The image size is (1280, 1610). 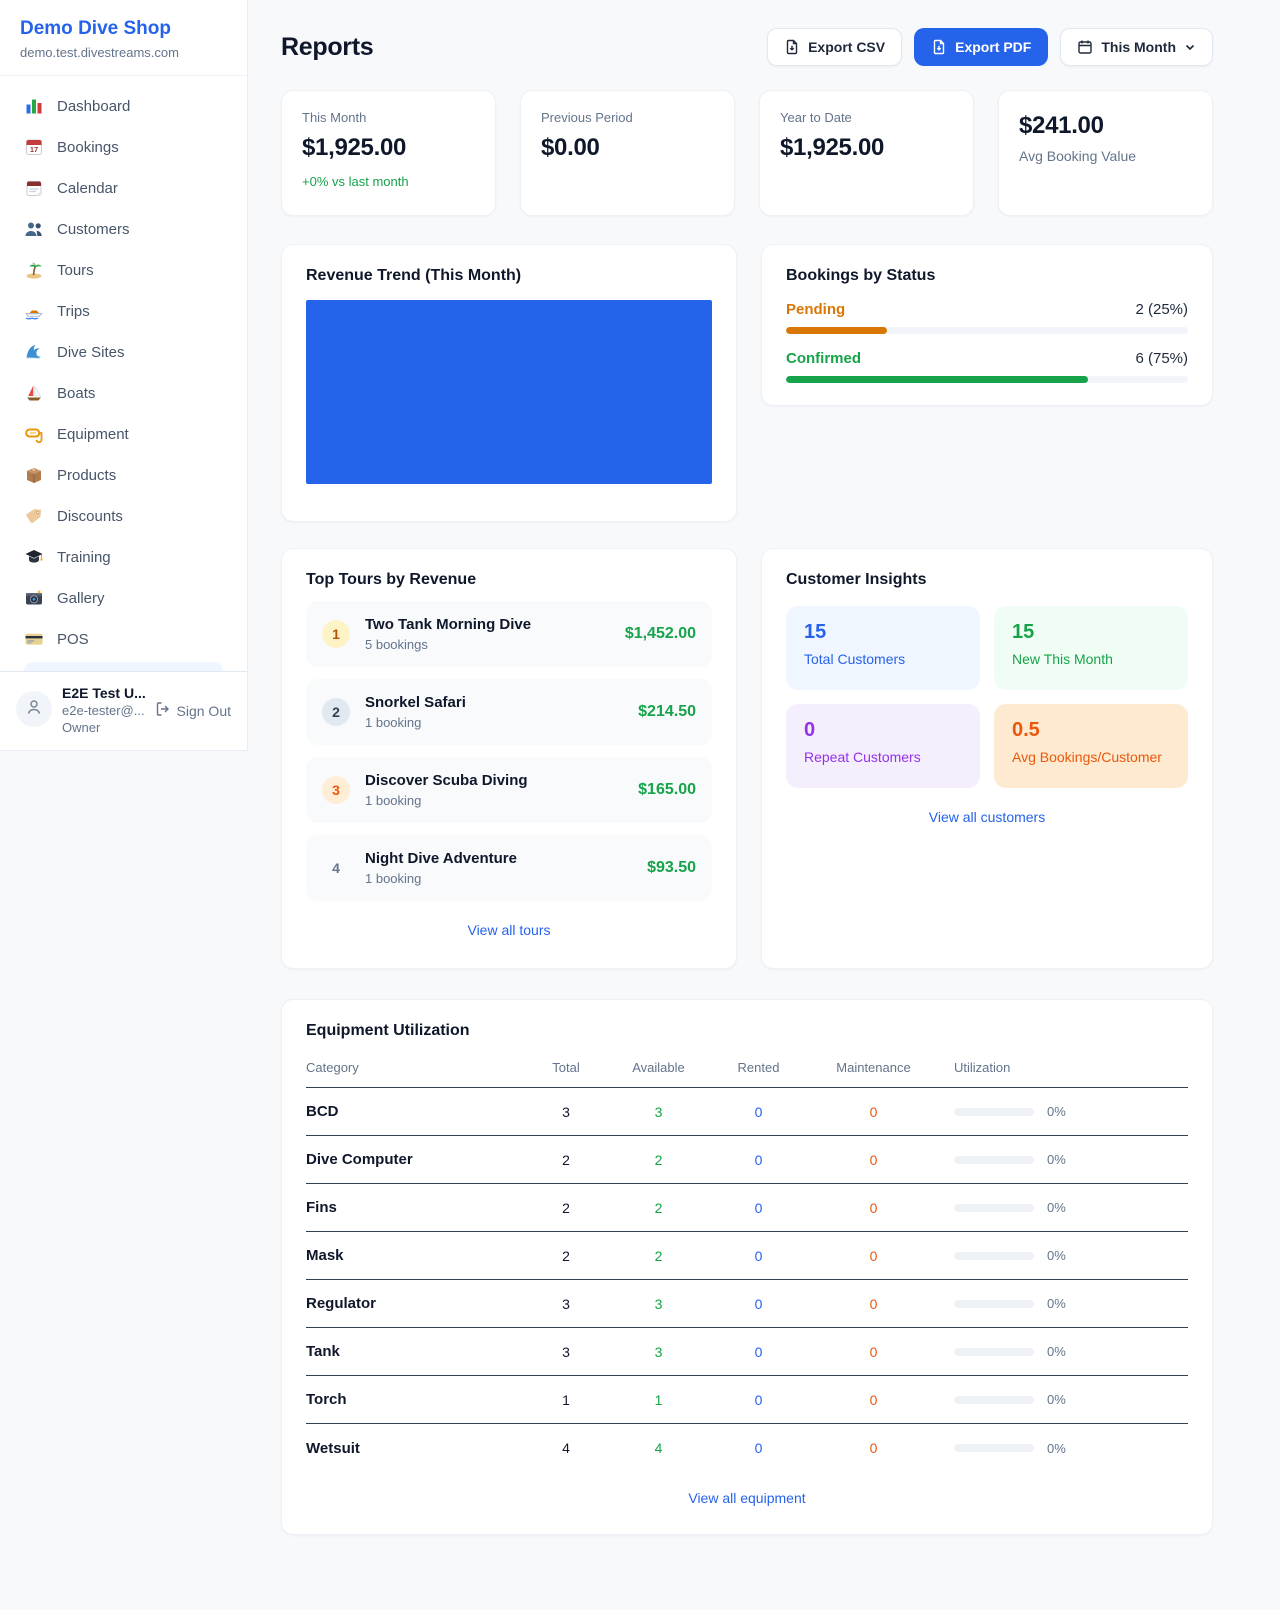 What do you see at coordinates (758, 1067) in the screenshot?
I see `col-rented: Rented` at bounding box center [758, 1067].